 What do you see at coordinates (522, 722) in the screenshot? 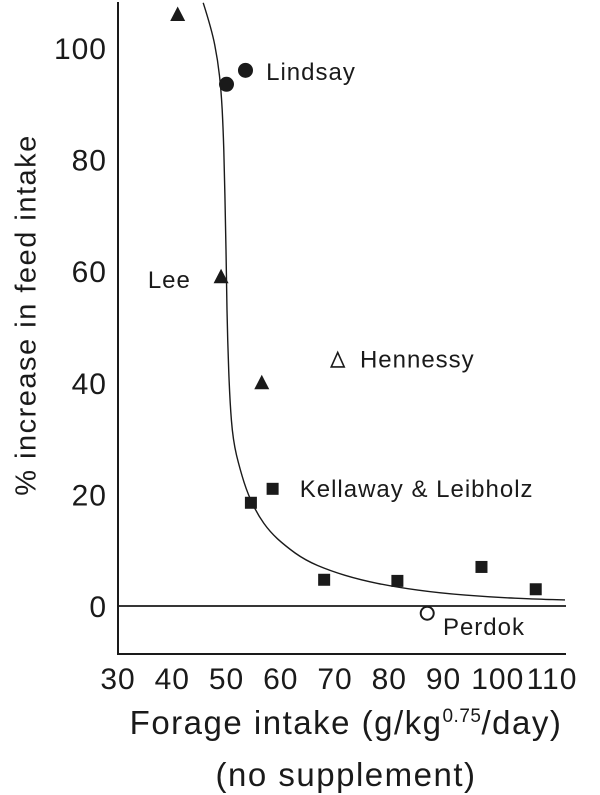
I see `x-axis-title-suffix: /day)` at bounding box center [522, 722].